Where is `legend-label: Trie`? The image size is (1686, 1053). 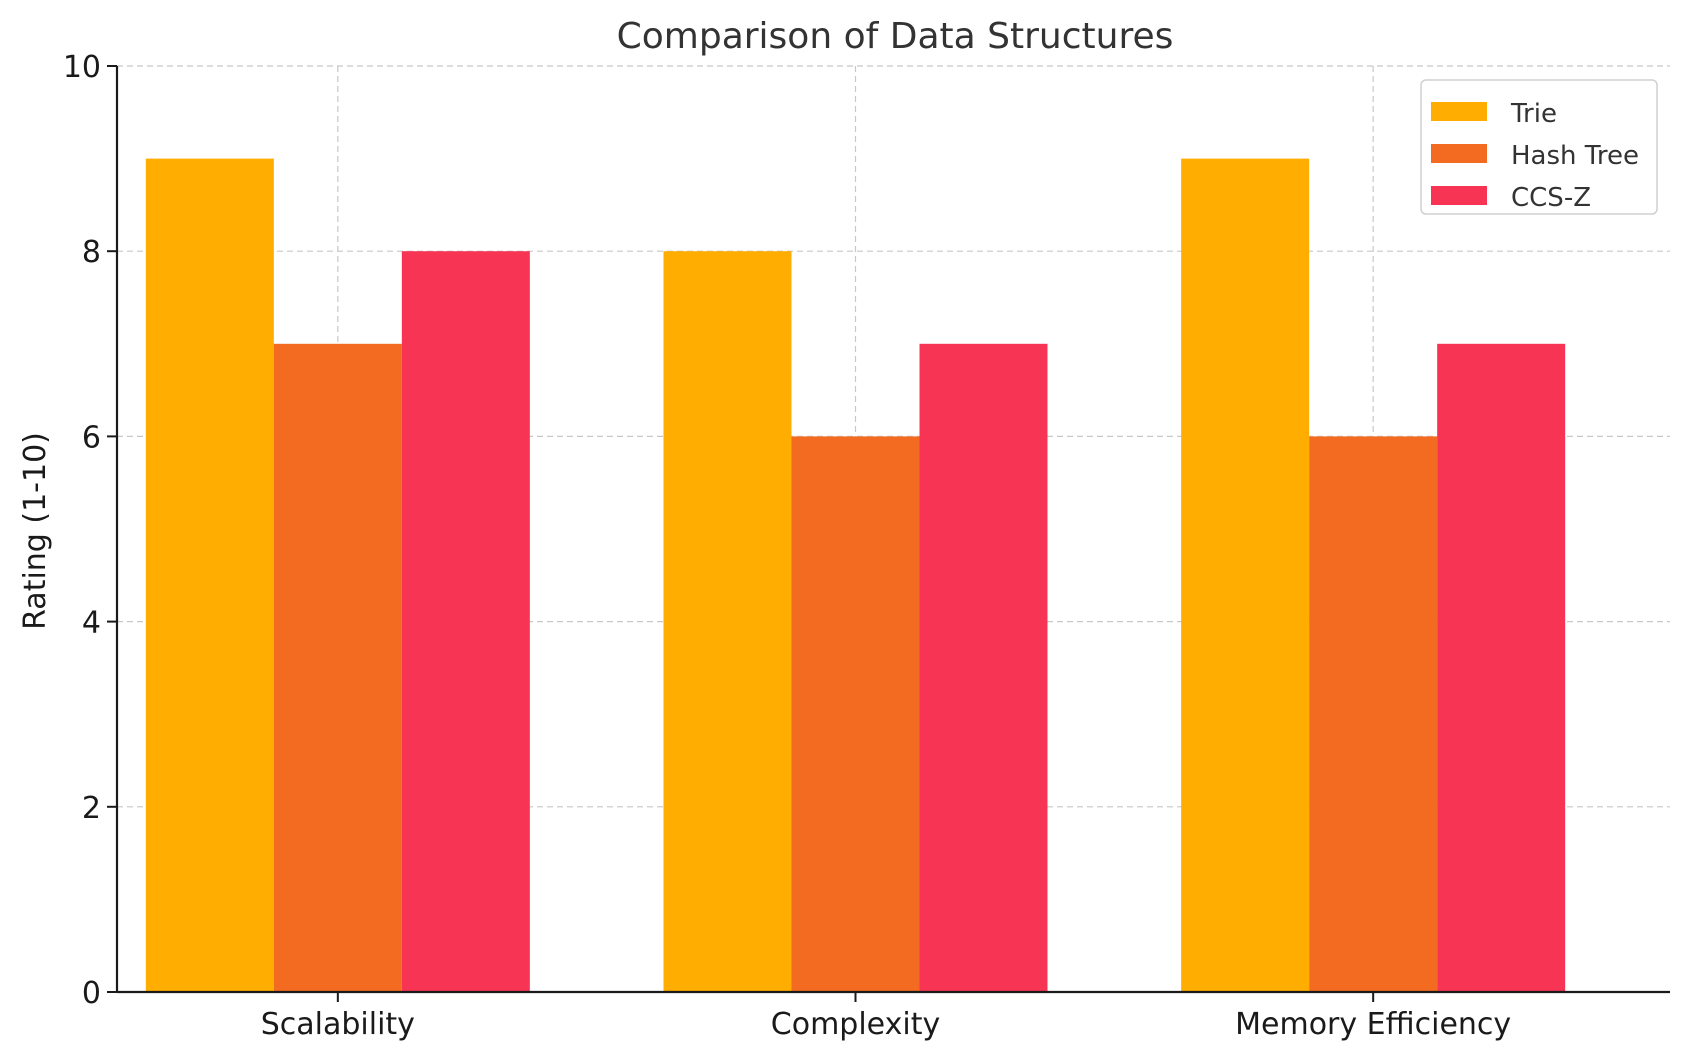 legend-label: Trie is located at coordinates (1533, 114).